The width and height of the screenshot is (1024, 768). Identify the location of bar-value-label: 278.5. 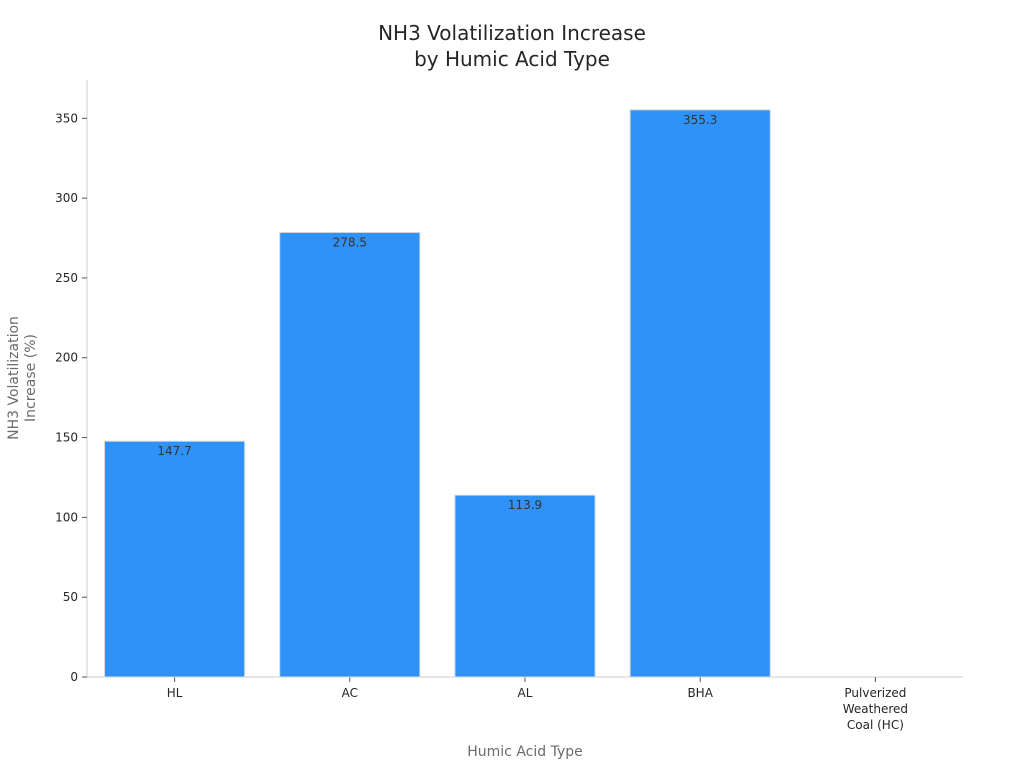
(350, 242).